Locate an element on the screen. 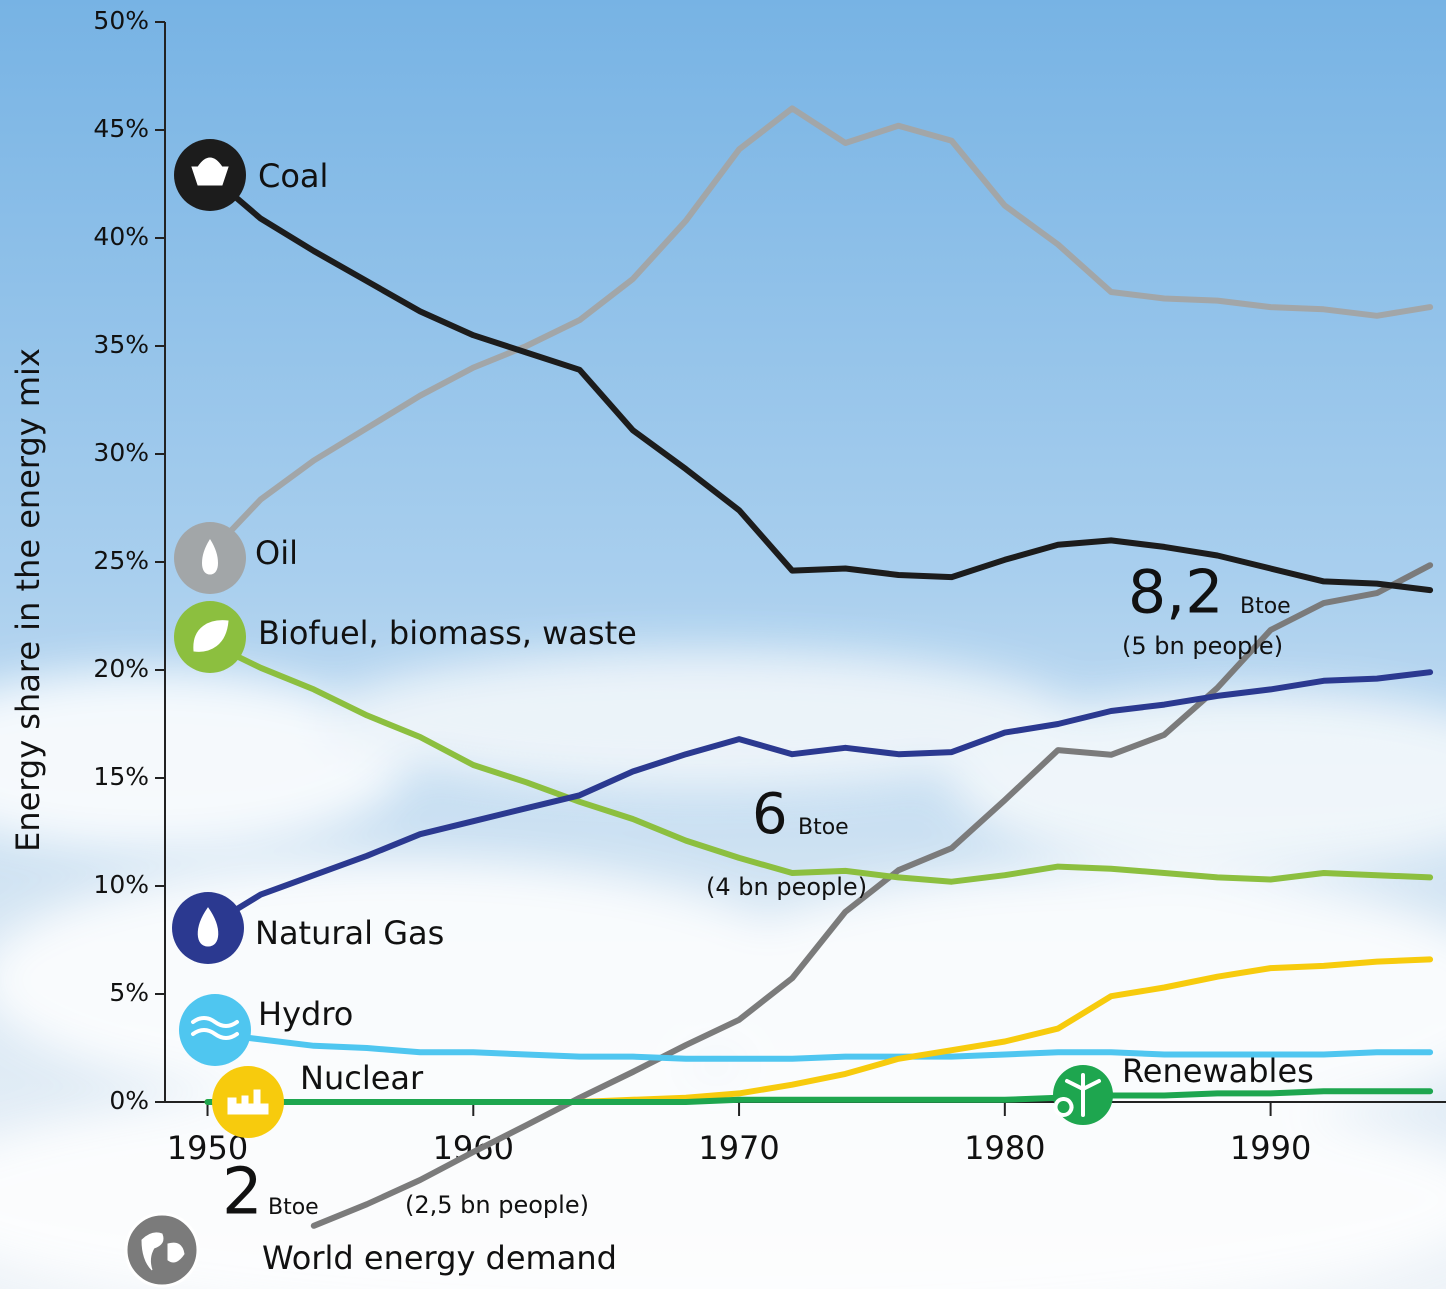  series-label: Coal is located at coordinates (293, 176).